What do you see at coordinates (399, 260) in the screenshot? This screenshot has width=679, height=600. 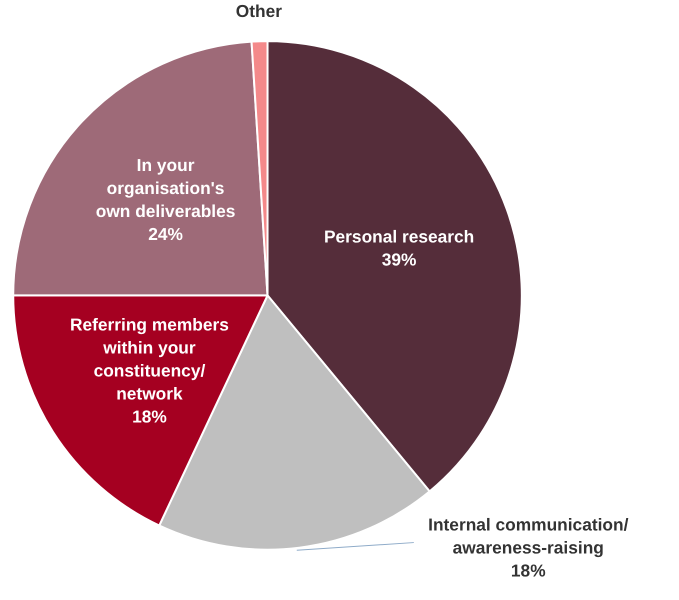 I see `data-label: 39%` at bounding box center [399, 260].